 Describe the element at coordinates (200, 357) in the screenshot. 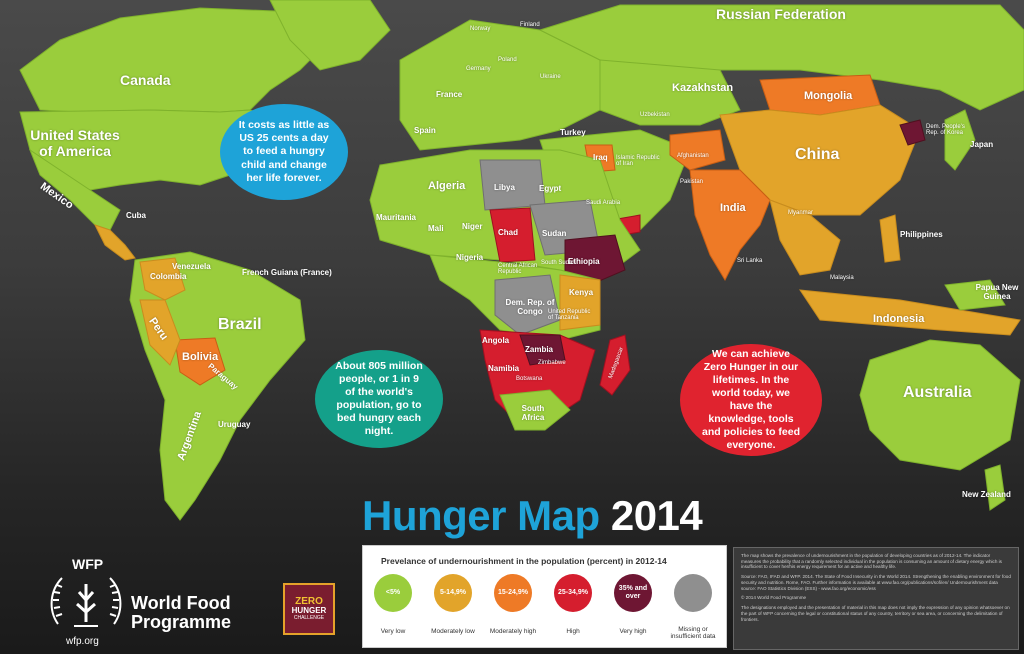

I see `label-bolivia: Bolivia` at that location.